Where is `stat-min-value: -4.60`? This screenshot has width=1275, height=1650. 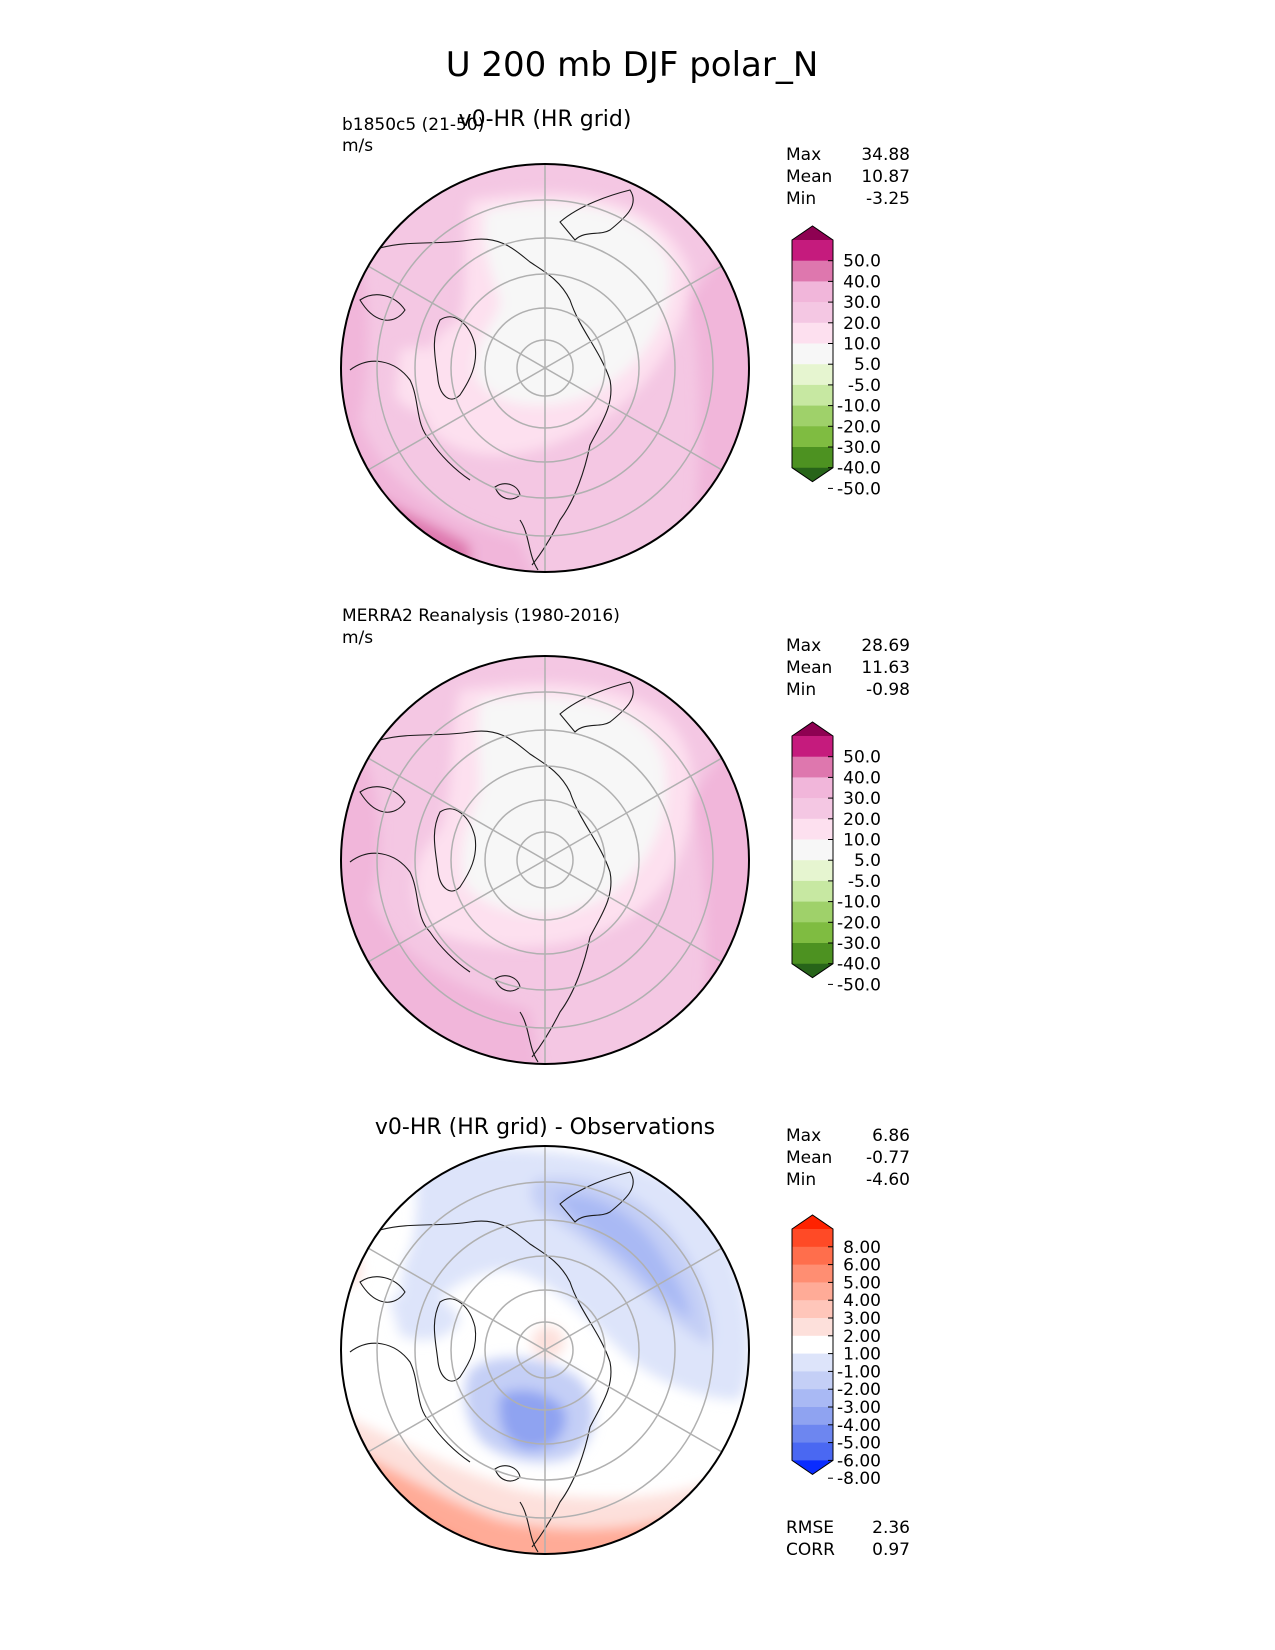
stat-min-value: -4.60 is located at coordinates (888, 1180).